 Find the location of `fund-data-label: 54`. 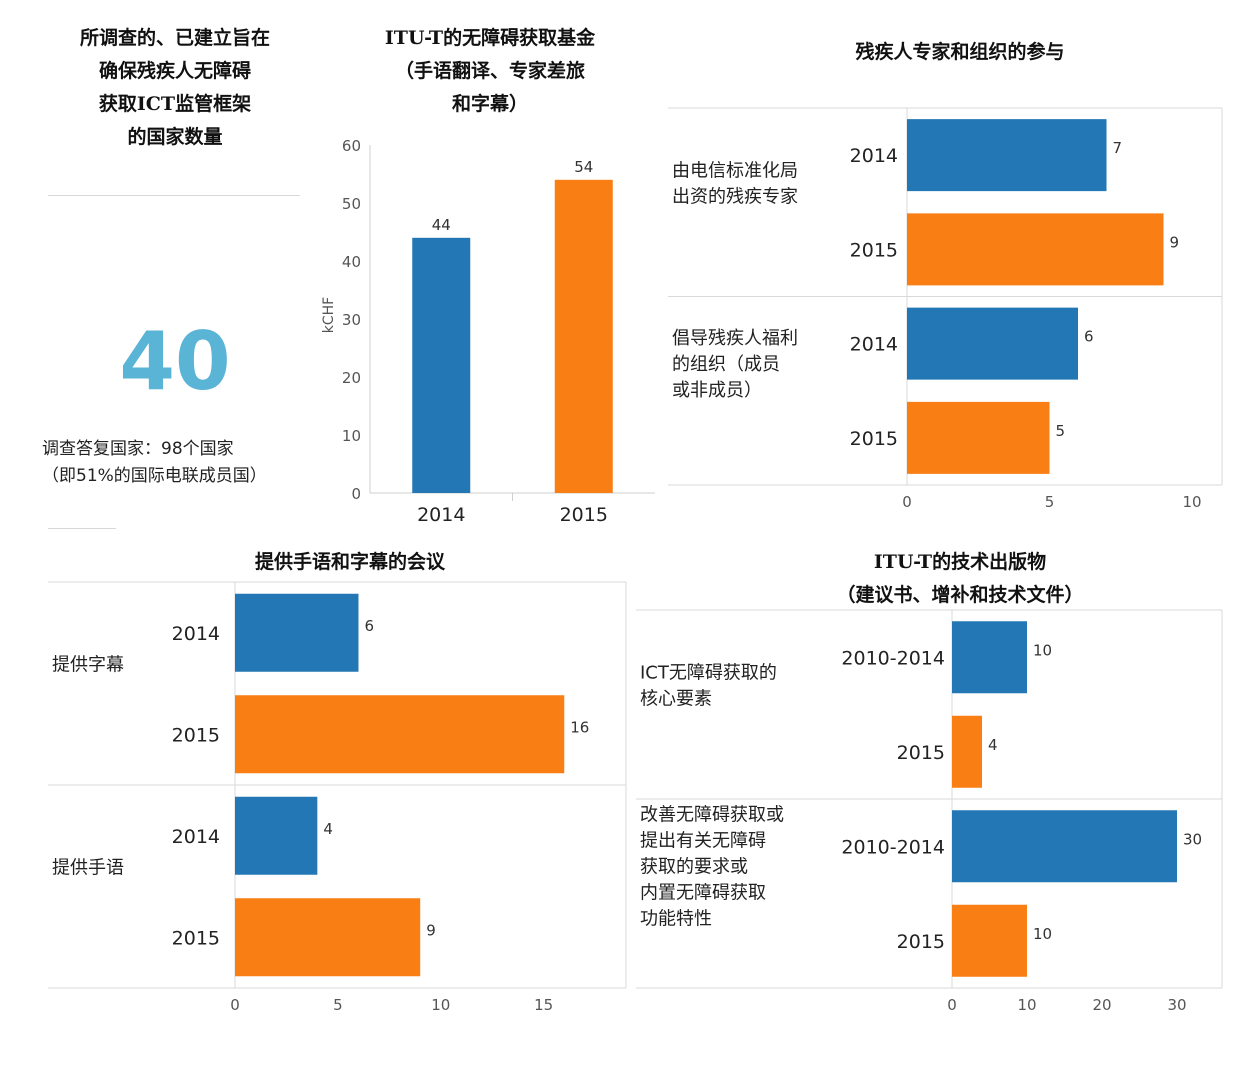

fund-data-label: 54 is located at coordinates (583, 167).